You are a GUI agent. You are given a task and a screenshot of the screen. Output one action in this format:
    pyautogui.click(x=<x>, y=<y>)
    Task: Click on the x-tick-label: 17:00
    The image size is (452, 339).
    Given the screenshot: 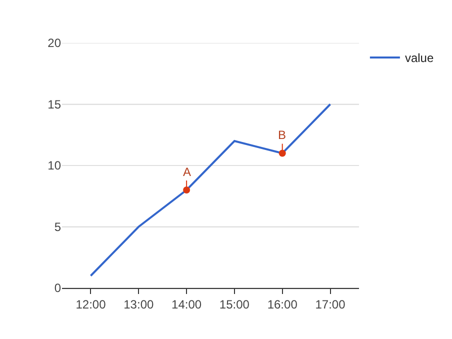 What is the action you would take?
    pyautogui.click(x=330, y=304)
    